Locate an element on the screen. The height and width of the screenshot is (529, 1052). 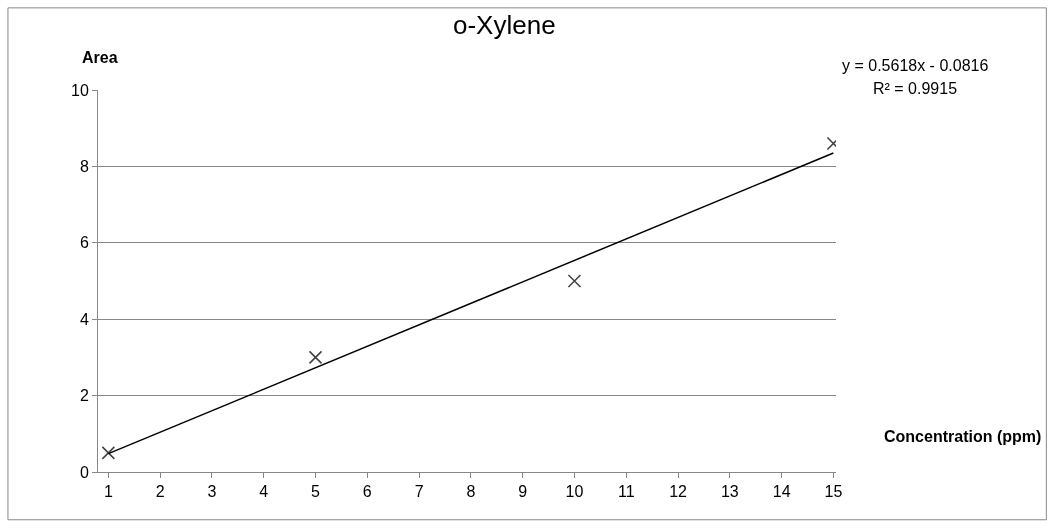
text: R² = 0.9915 is located at coordinates (915, 88).